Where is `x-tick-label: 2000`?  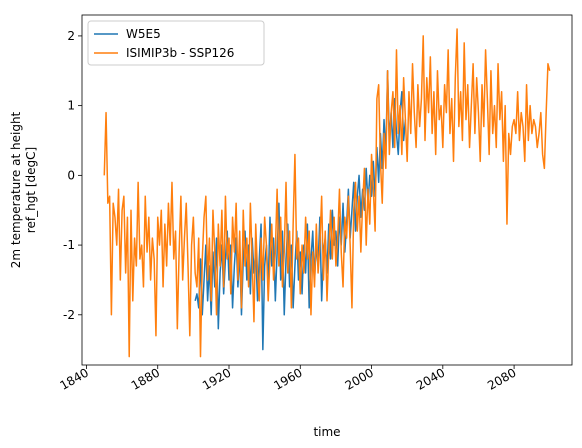 x-tick-label: 2000 is located at coordinates (359, 378).